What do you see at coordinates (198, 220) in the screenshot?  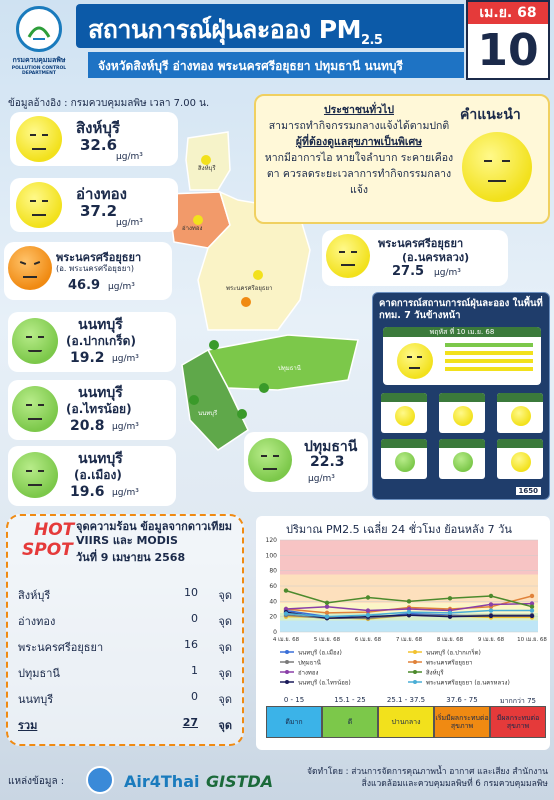 I see `marker-angthong` at bounding box center [198, 220].